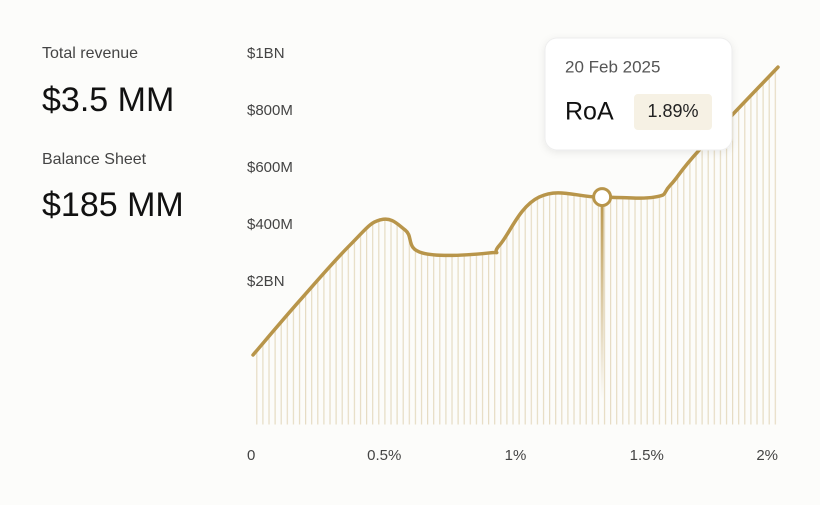 Image resolution: width=820 pixels, height=505 pixels. I want to click on y-tick-label: $600M, so click(270, 167).